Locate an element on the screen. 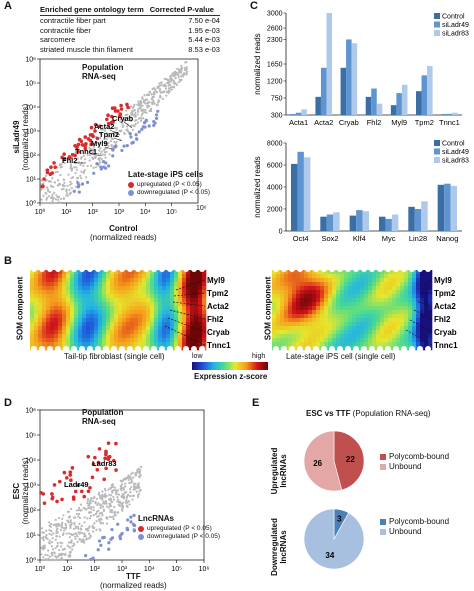  panel-d-legend-down: downregulated (P < 0.05) is located at coordinates (179, 537).